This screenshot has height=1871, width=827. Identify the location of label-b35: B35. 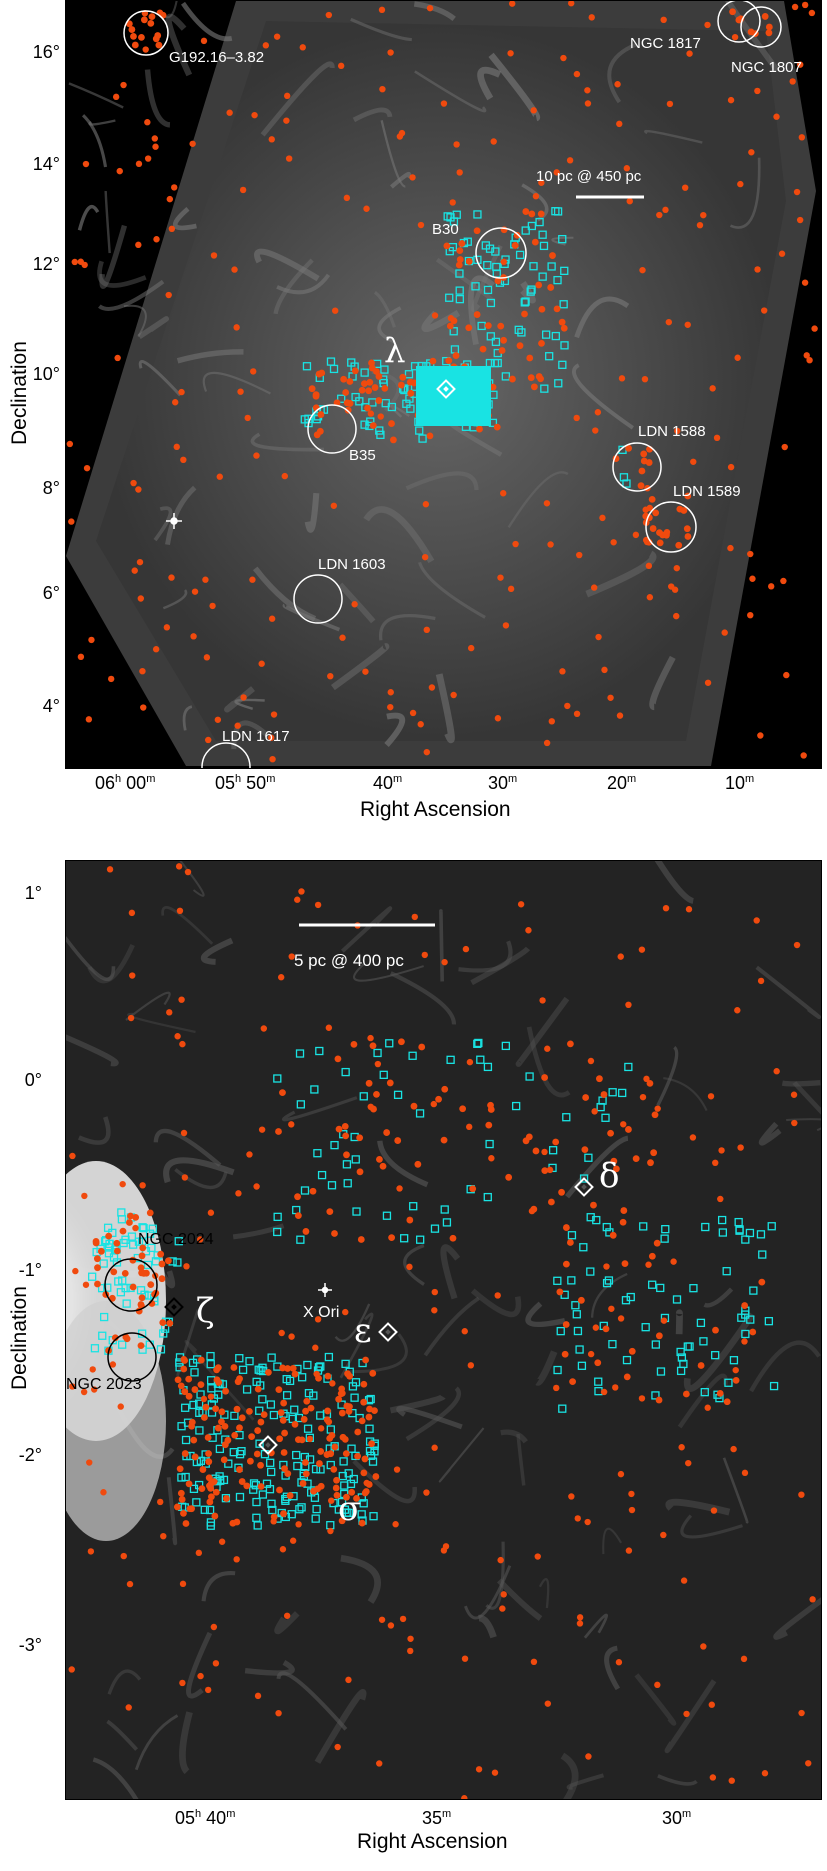
(362, 455).